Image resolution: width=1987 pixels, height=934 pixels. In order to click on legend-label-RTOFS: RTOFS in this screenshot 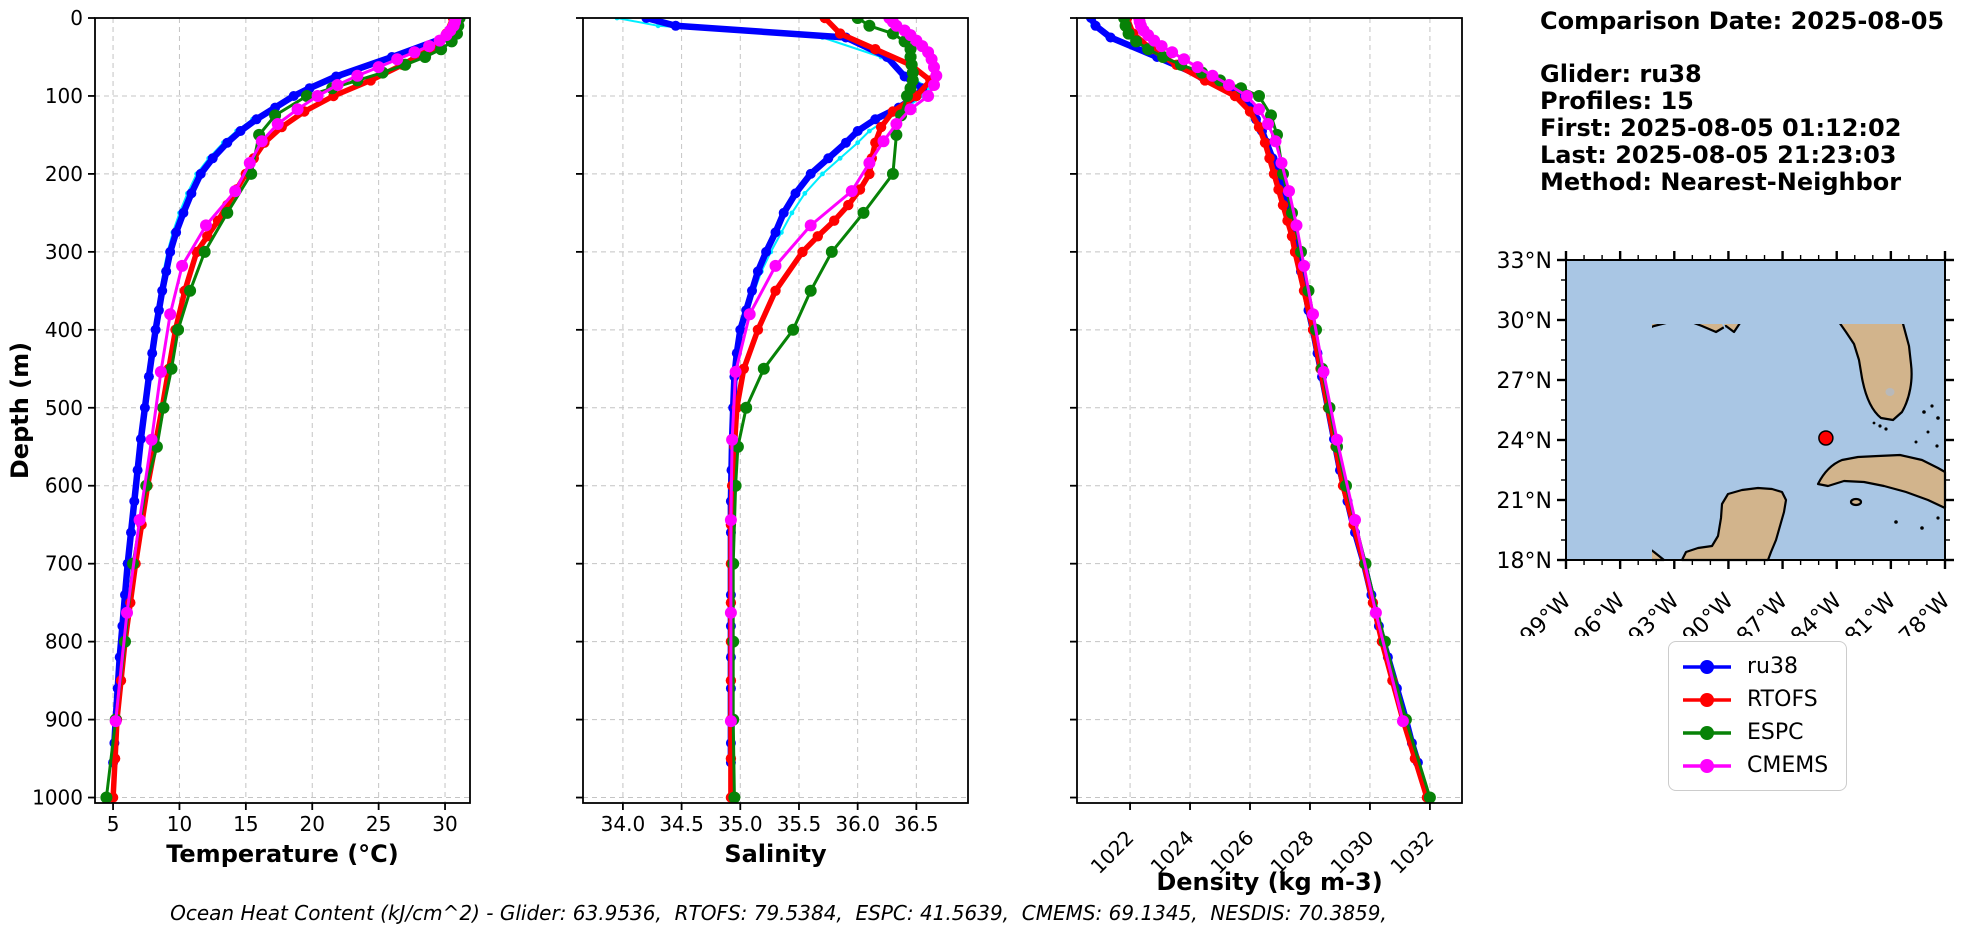, I will do `click(1782, 699)`.